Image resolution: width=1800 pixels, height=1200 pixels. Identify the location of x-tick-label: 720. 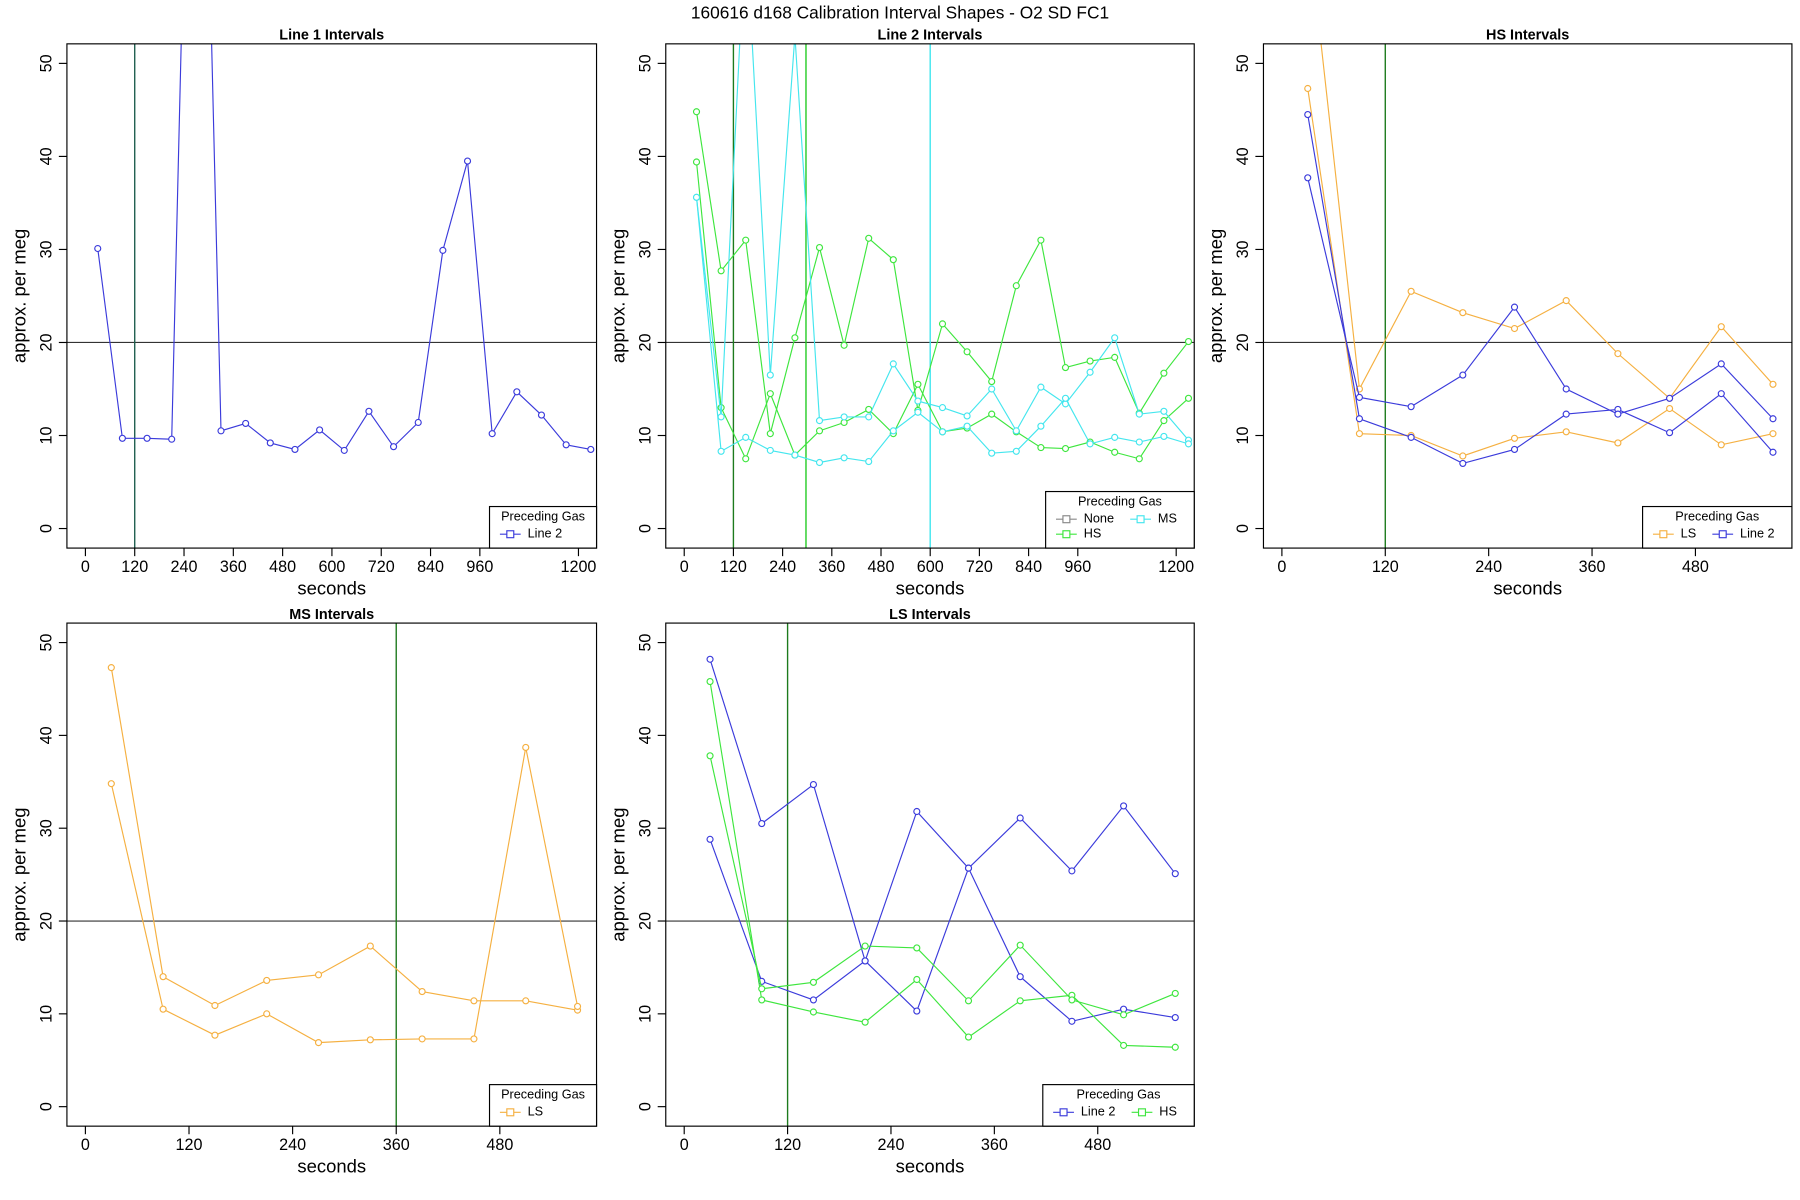
(381, 567).